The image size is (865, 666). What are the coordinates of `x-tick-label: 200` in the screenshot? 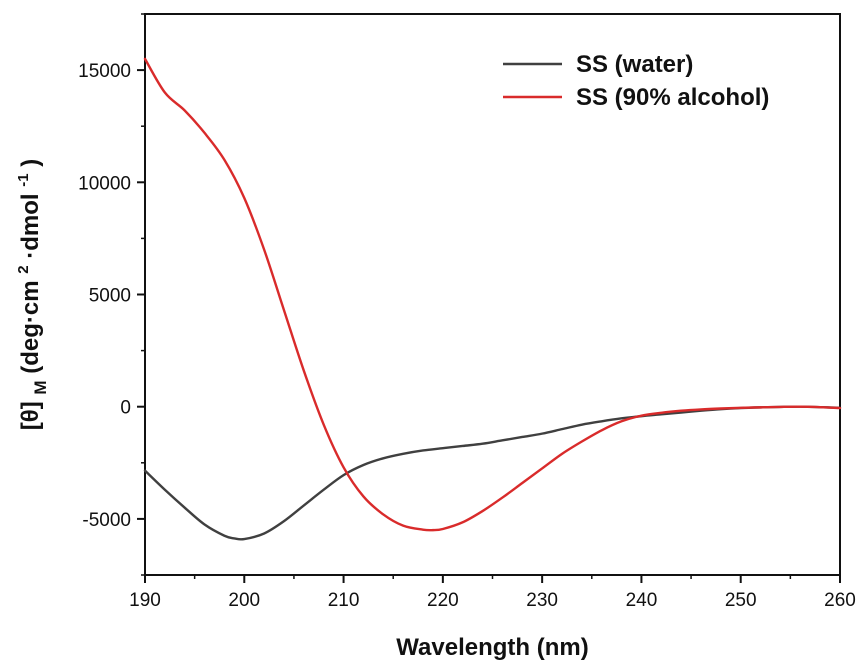 It's located at (244, 600).